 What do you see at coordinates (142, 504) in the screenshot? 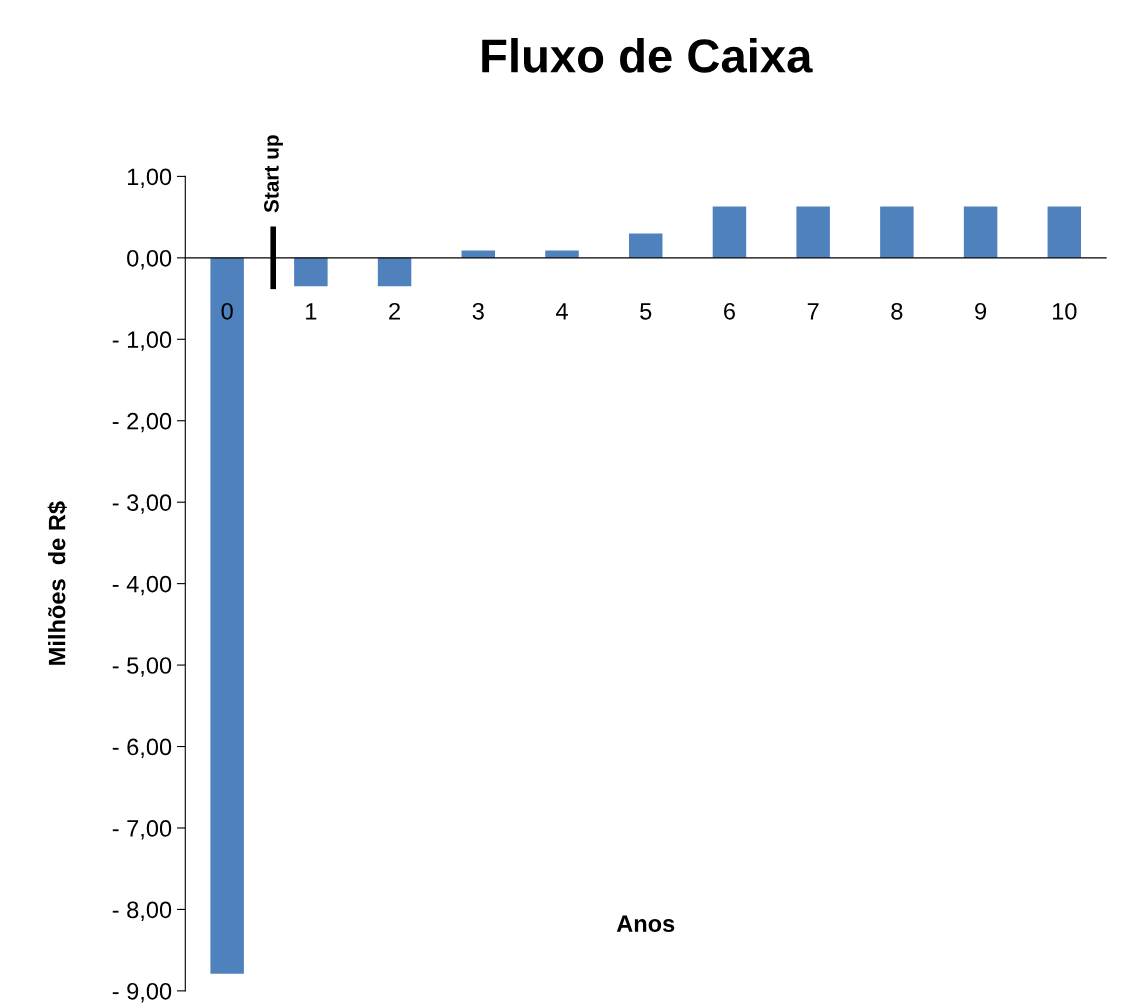
I see `y-tick-label: - 3,00` at bounding box center [142, 504].